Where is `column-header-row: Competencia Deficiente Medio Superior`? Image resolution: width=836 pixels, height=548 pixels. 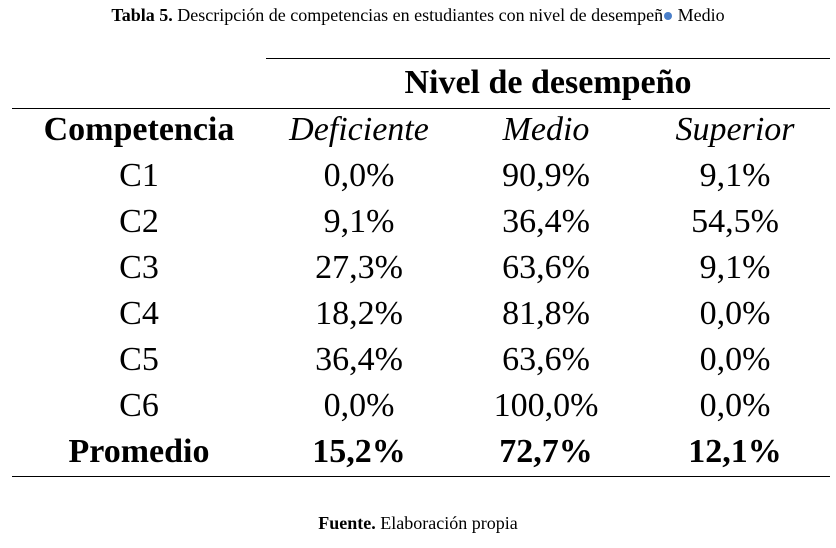
column-header-row: Competencia Deficiente Medio Superior is located at coordinates (421, 130).